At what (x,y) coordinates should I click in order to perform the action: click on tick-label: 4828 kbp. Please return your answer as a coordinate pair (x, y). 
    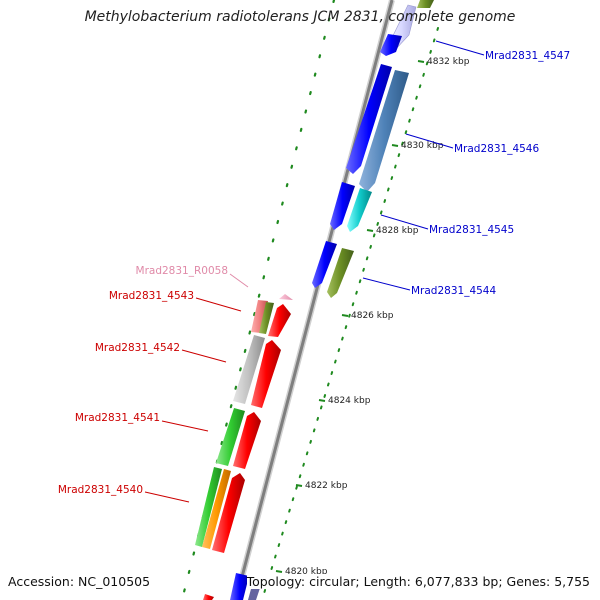
    Looking at the image, I should click on (397, 231).